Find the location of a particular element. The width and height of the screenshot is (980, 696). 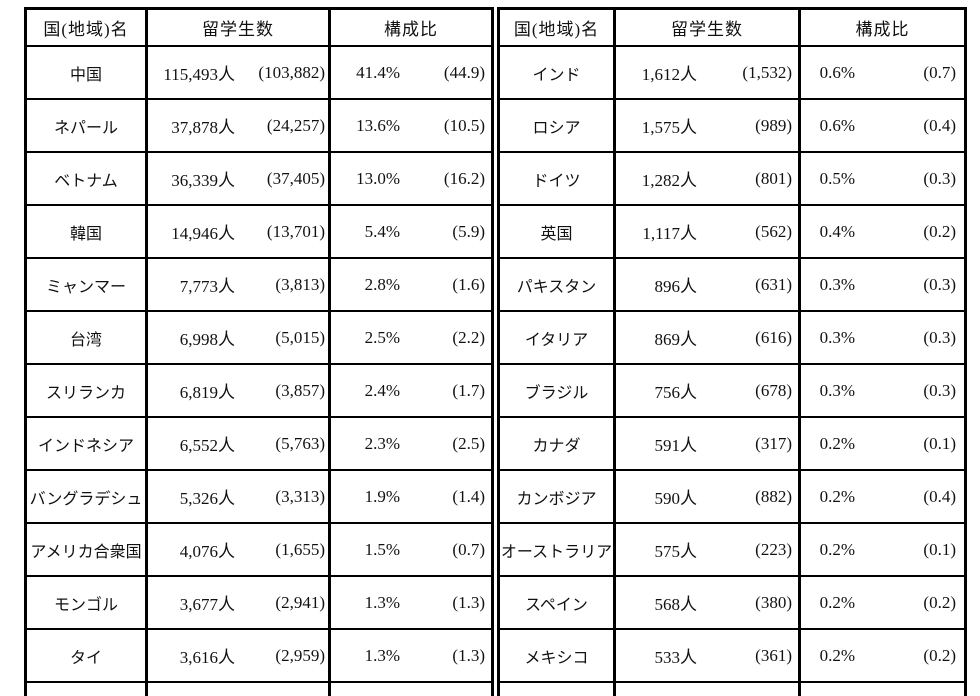

ratio-percent: 0.6% is located at coordinates (837, 72).